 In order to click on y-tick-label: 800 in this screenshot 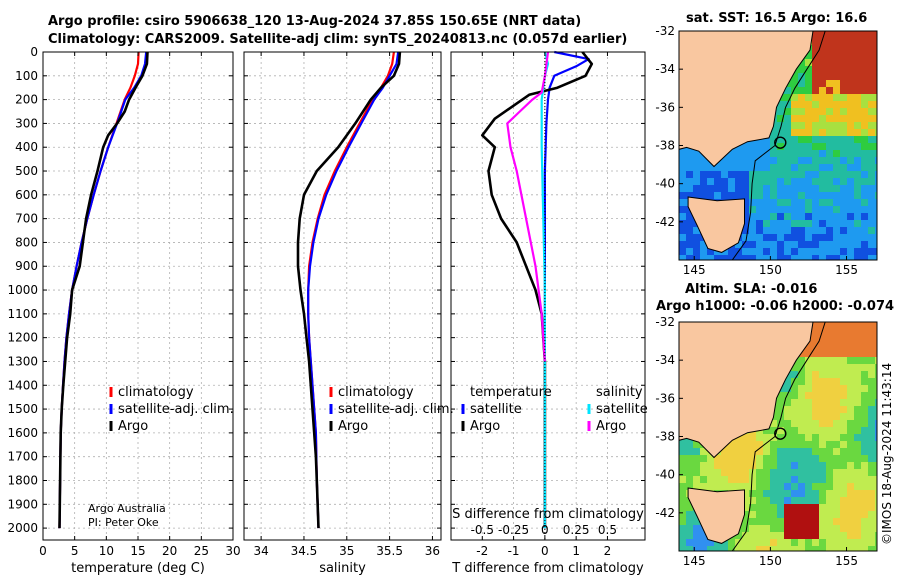, I will do `click(26, 242)`.